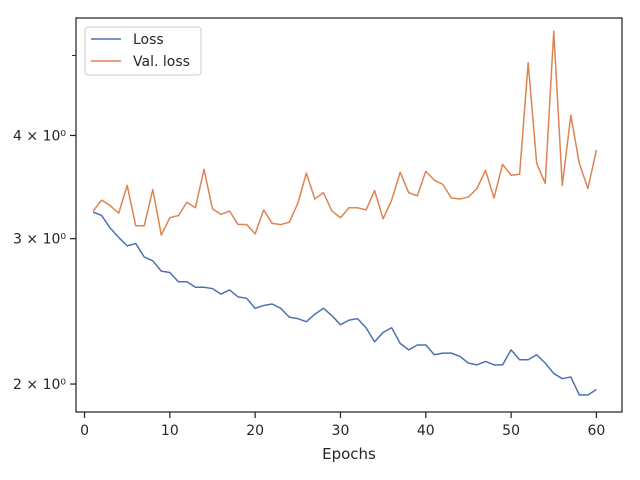 This screenshot has height=480, width=640. What do you see at coordinates (170, 431) in the screenshot?
I see `x-tick-label: 10` at bounding box center [170, 431].